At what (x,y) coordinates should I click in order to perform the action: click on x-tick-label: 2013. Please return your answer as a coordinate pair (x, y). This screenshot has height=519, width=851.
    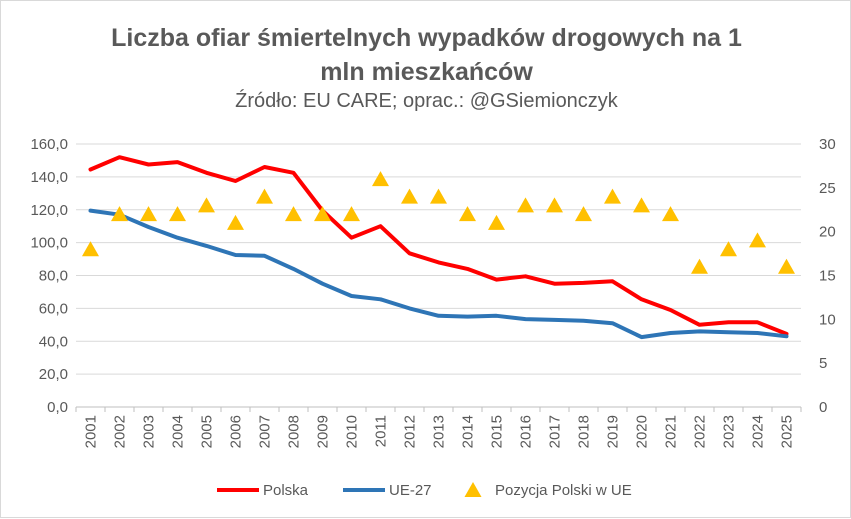
    Looking at the image, I should click on (439, 431).